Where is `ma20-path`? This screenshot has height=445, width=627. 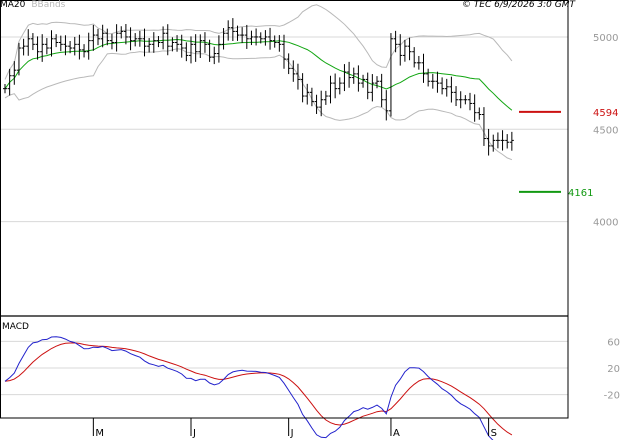
ma20-path is located at coordinates (258, 74).